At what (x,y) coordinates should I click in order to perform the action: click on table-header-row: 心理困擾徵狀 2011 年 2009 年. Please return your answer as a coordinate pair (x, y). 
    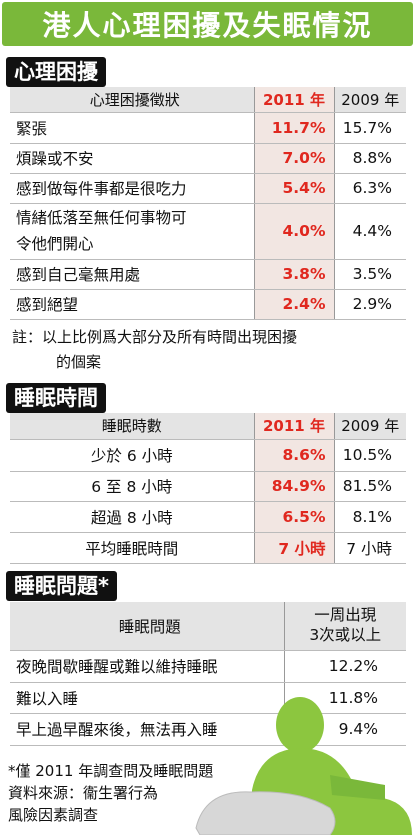
    Looking at the image, I should click on (208, 100).